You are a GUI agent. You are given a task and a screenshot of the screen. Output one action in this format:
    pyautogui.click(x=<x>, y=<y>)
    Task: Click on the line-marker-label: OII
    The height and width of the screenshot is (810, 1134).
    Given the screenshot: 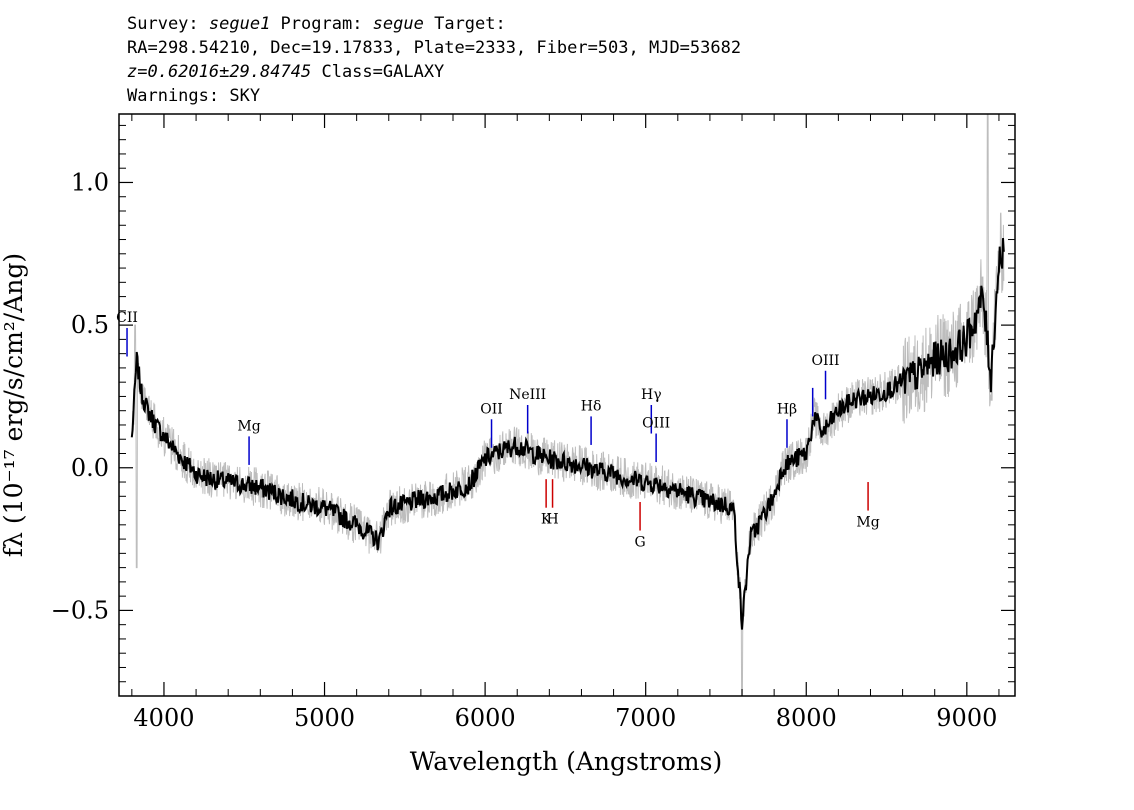 What is the action you would take?
    pyautogui.click(x=491, y=409)
    